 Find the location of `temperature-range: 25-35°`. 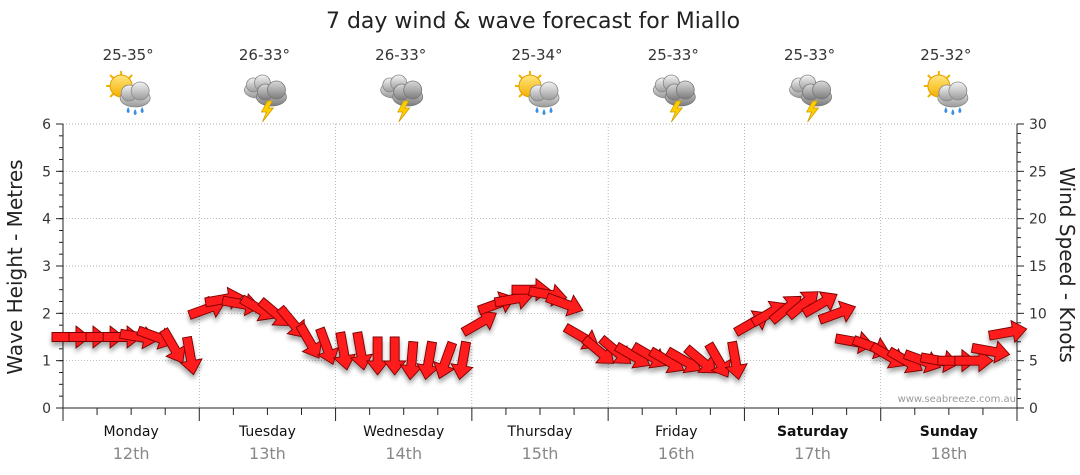

temperature-range: 25-35° is located at coordinates (128, 55).